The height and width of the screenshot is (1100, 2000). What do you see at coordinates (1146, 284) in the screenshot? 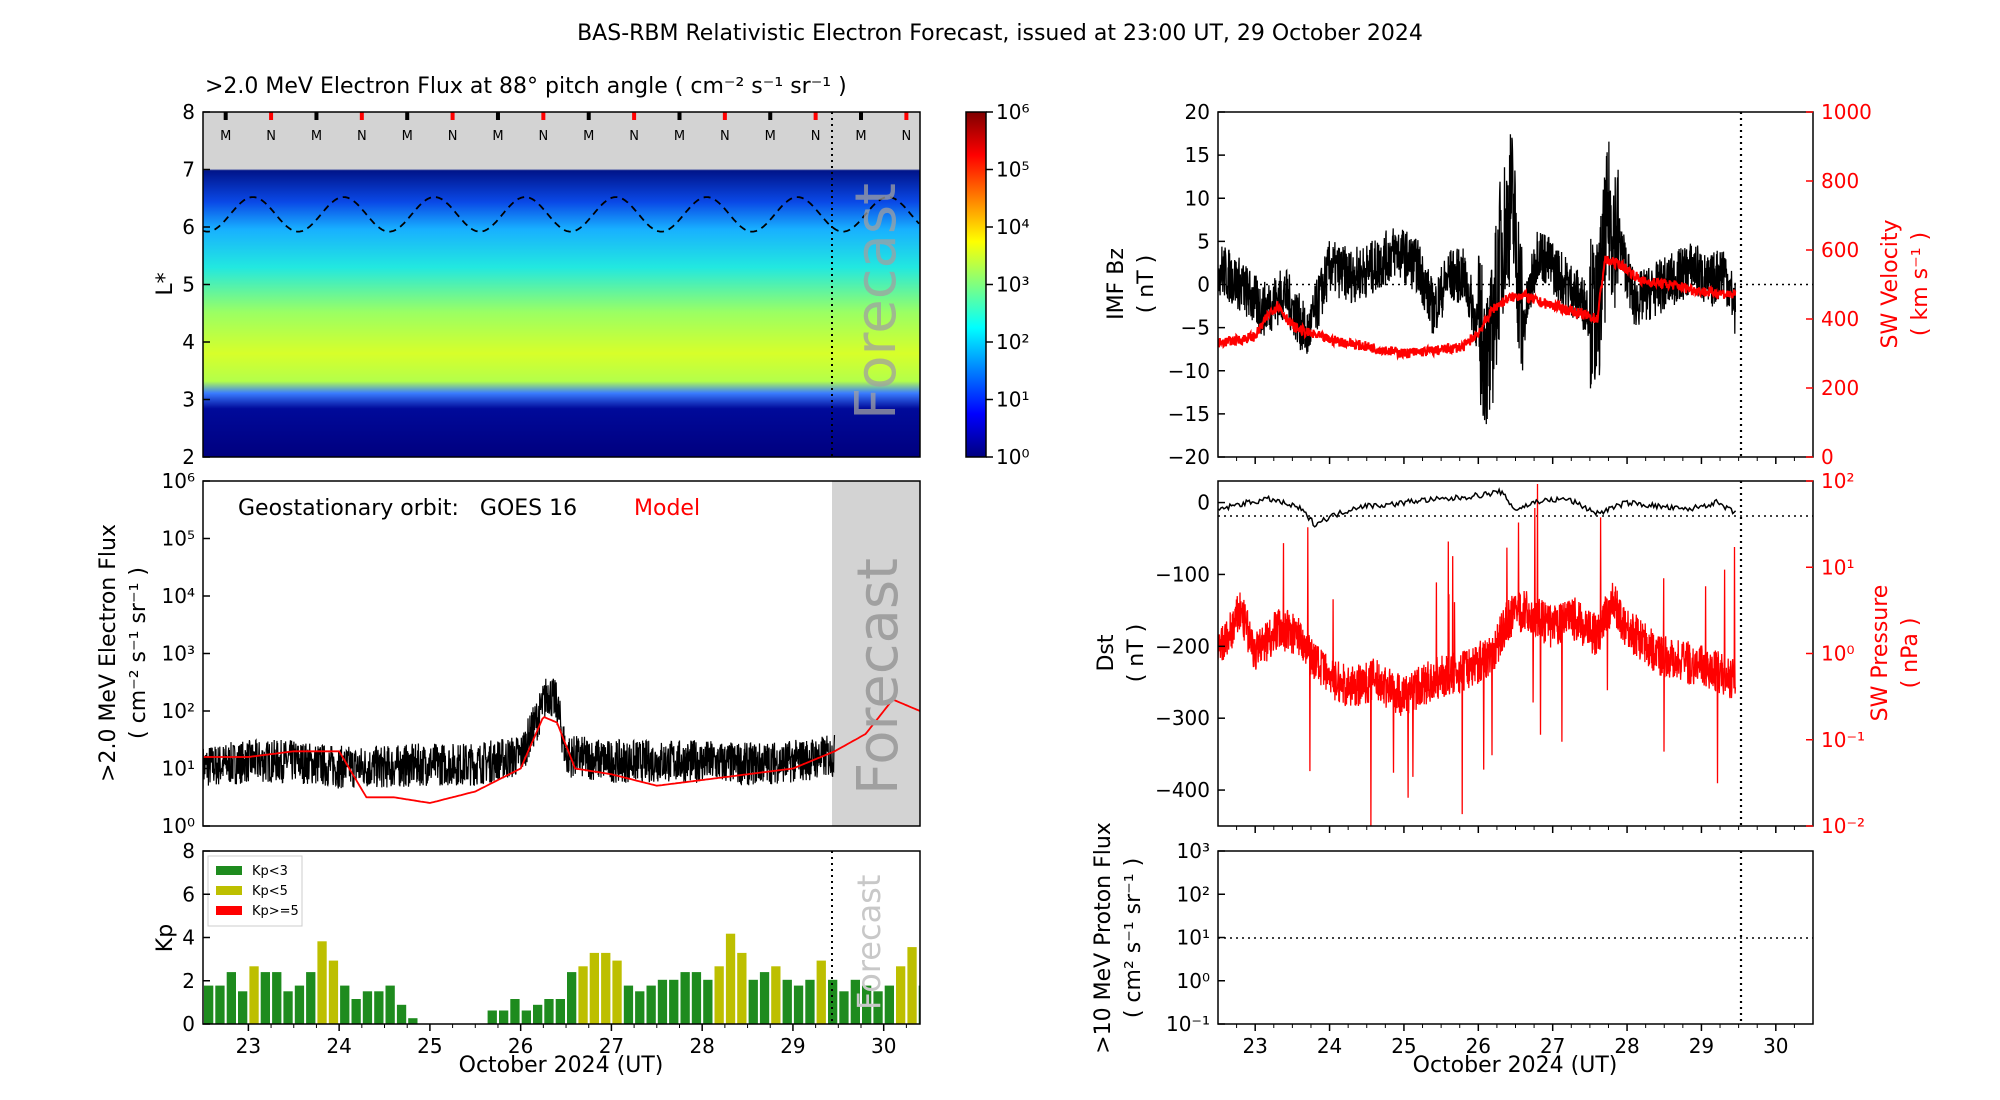
I see `imf-ylabel-units: ( nT )` at bounding box center [1146, 284].